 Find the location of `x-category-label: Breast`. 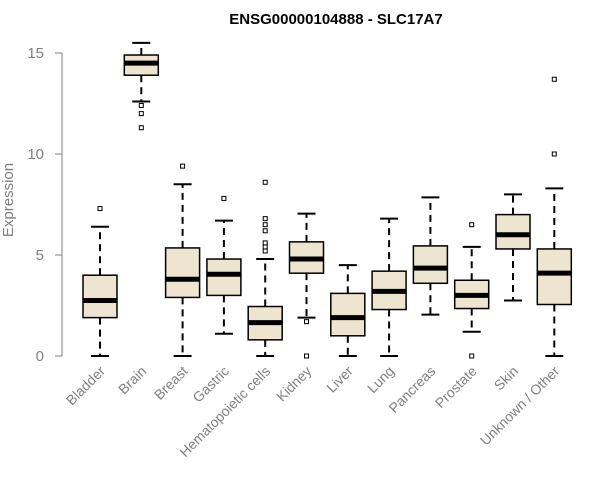

x-category-label: Breast is located at coordinates (171, 383).